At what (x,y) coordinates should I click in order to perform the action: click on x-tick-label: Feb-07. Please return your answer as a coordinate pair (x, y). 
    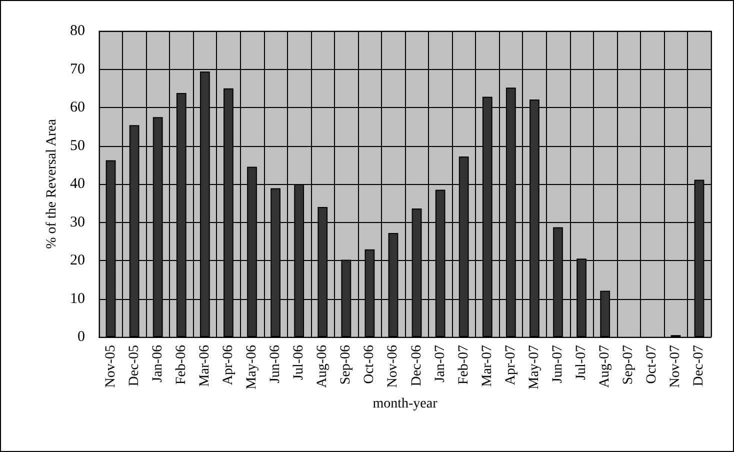
    Looking at the image, I should click on (464, 365).